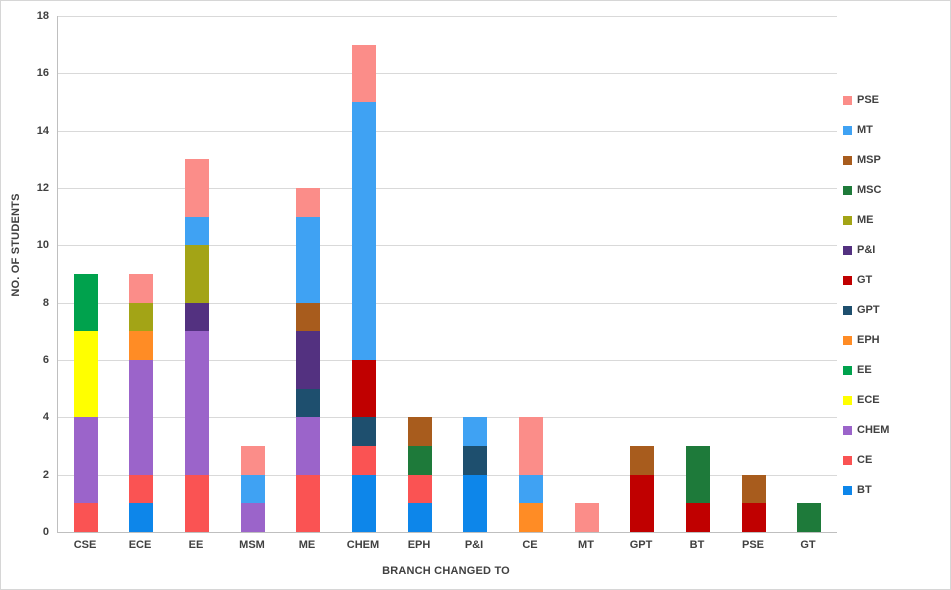  I want to click on legend-label: GPT, so click(868, 310).